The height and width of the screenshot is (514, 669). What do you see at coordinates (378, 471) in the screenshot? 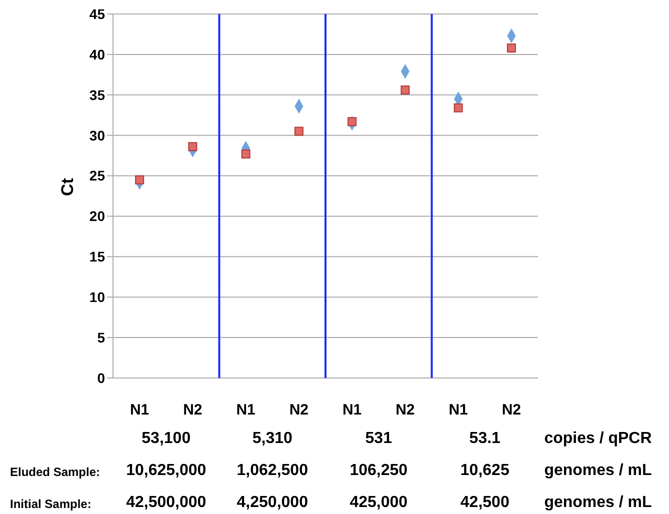
I see `text: 106,250` at bounding box center [378, 471].